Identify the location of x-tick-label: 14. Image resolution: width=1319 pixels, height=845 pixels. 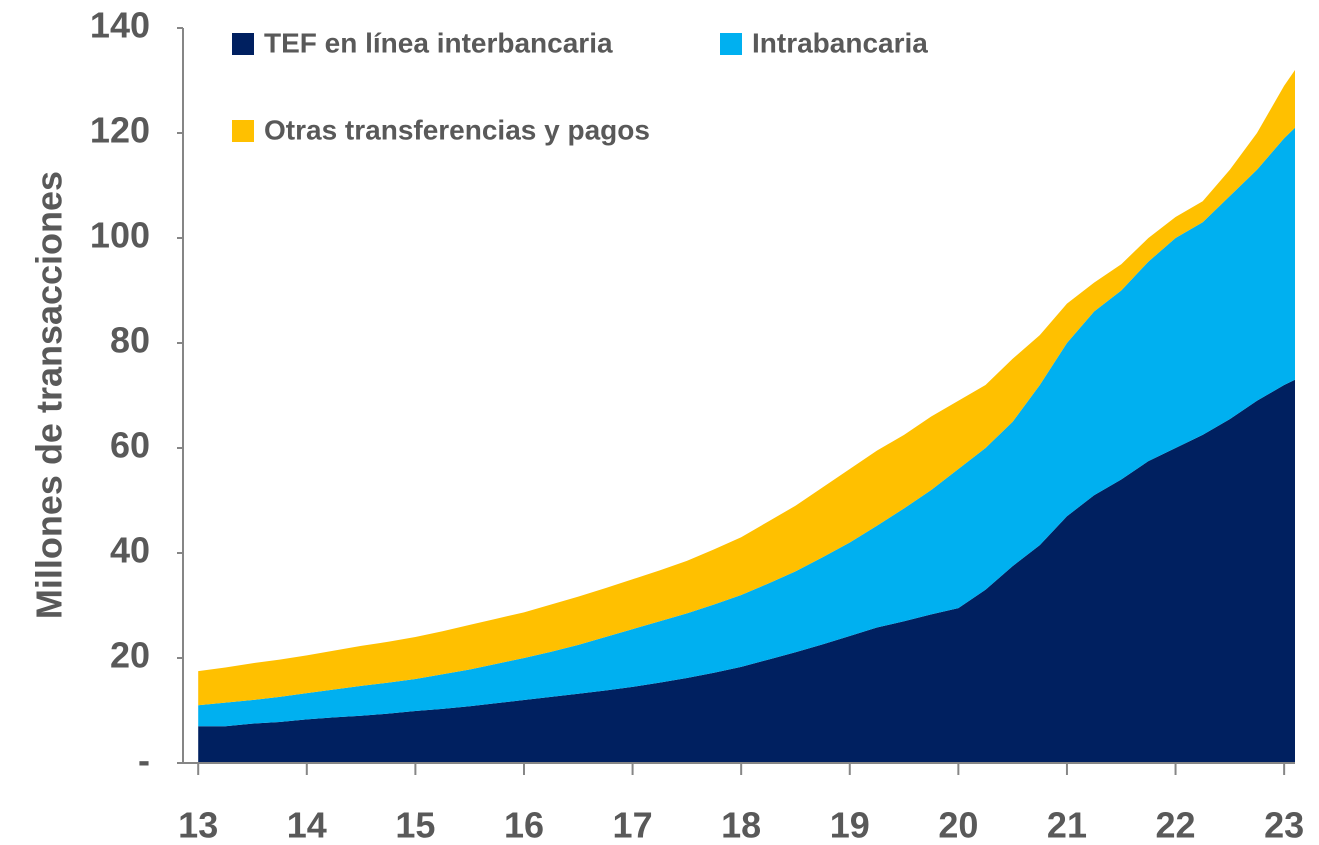
(307, 825).